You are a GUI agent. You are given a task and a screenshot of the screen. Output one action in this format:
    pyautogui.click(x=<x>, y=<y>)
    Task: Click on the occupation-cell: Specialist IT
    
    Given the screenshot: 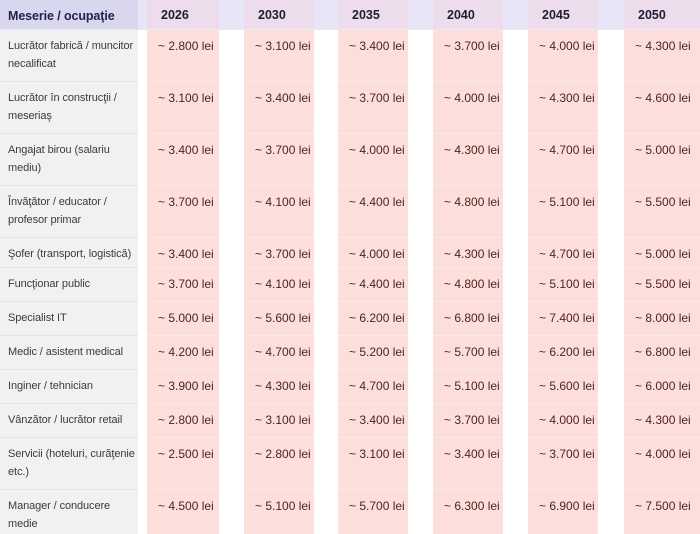 What is the action you would take?
    pyautogui.click(x=69, y=319)
    